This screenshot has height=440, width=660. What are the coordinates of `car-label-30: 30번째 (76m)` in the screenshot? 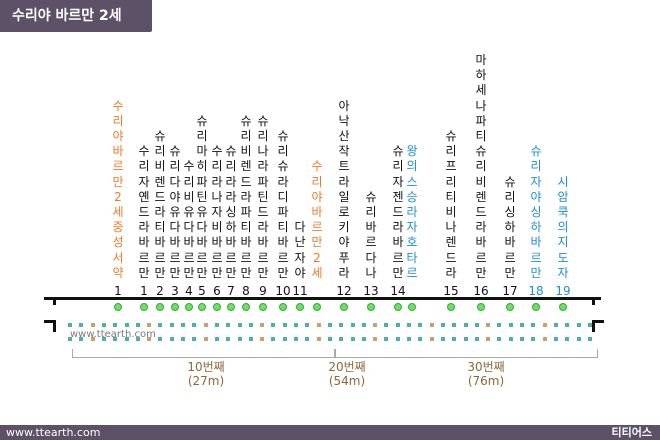 It's located at (486, 374).